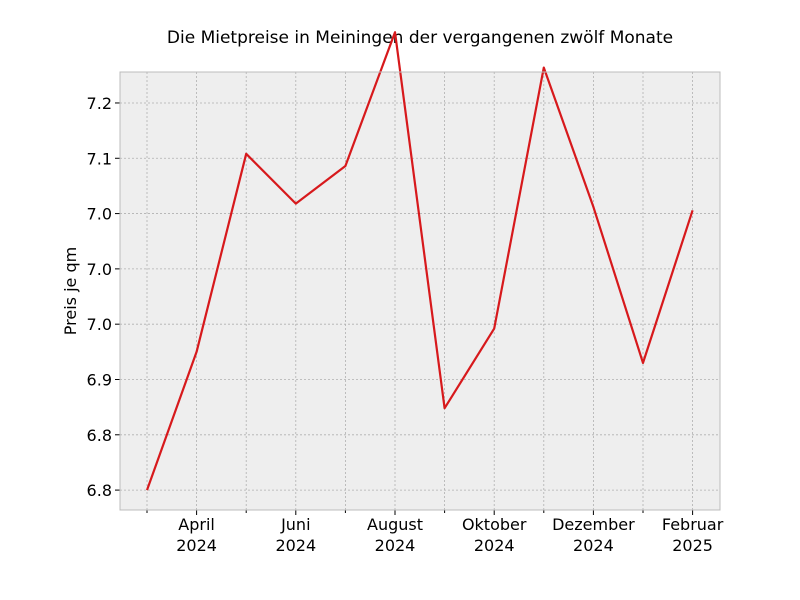 The height and width of the screenshot is (600, 800). Describe the element at coordinates (99, 103) in the screenshot. I see `y-tick-label: 7.2` at that location.